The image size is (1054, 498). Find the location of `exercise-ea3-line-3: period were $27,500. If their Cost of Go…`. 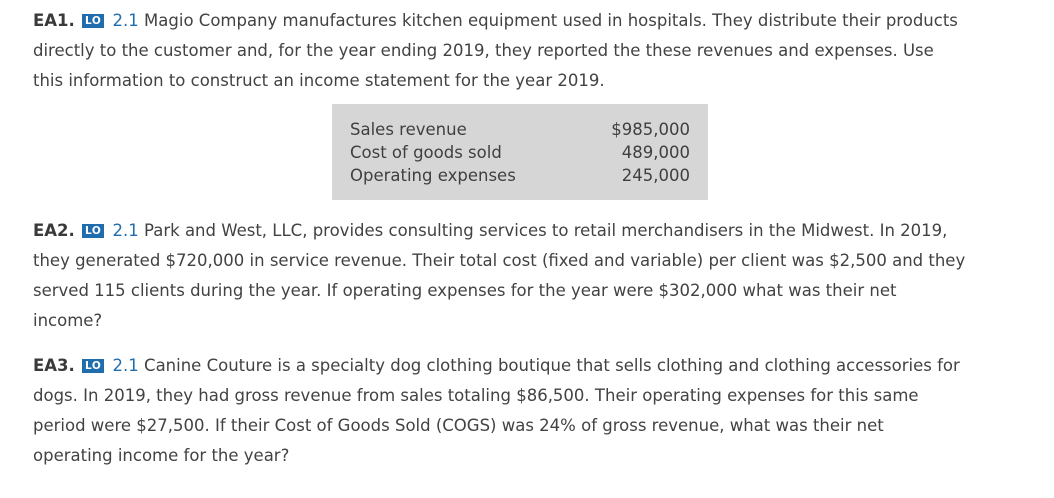

exercise-ea3-line-3: period were $27,500. If their Cost of Go… is located at coordinates (458, 425).